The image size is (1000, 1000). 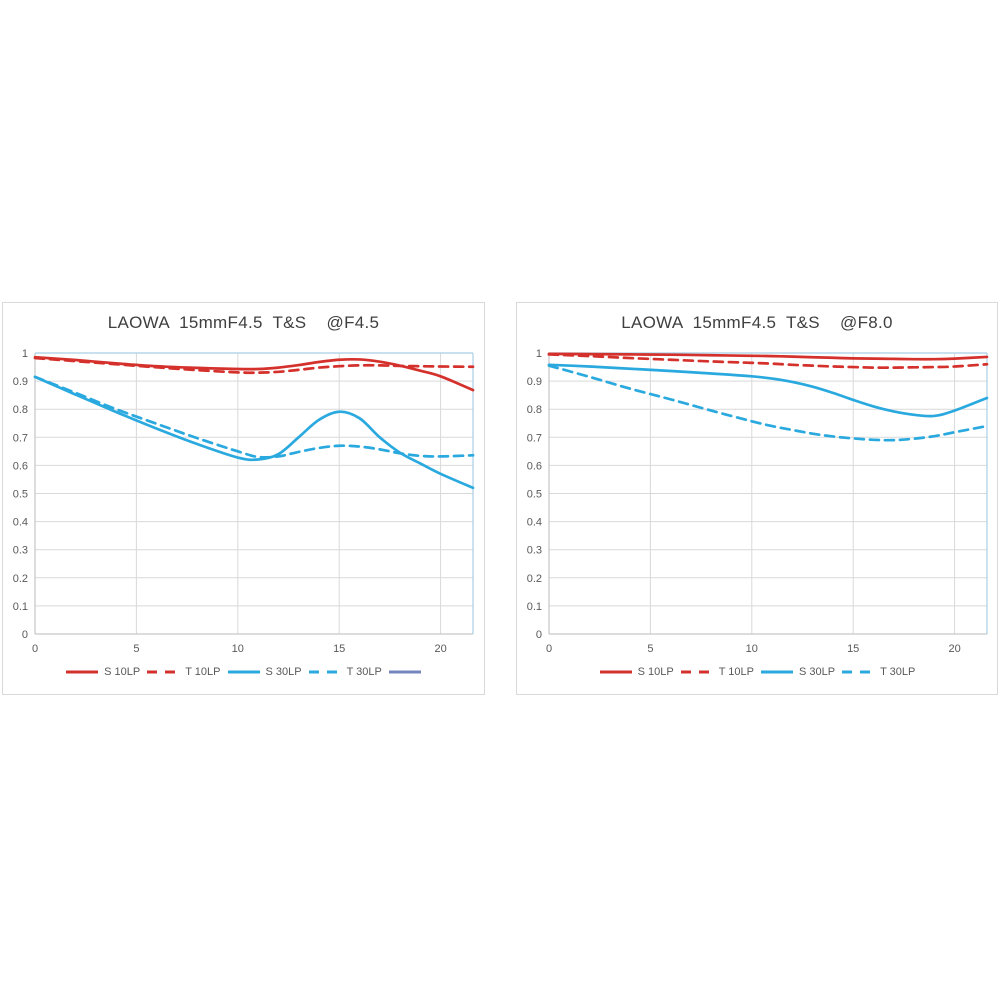 I want to click on legend-item-extra, so click(x=405, y=672).